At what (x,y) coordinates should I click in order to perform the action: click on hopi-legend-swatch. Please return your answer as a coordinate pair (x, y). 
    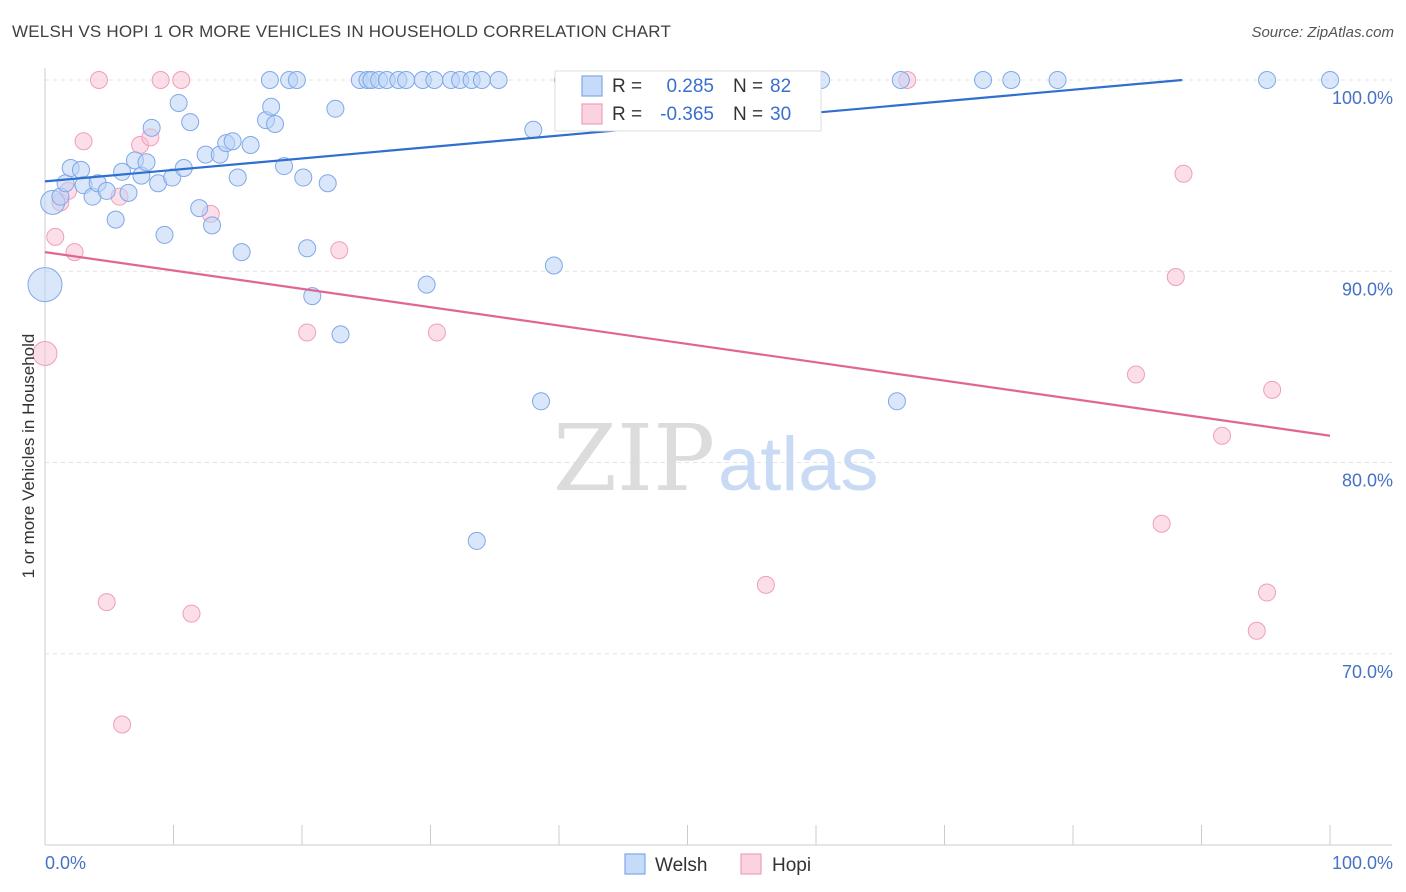
    Looking at the image, I should click on (592, 114).